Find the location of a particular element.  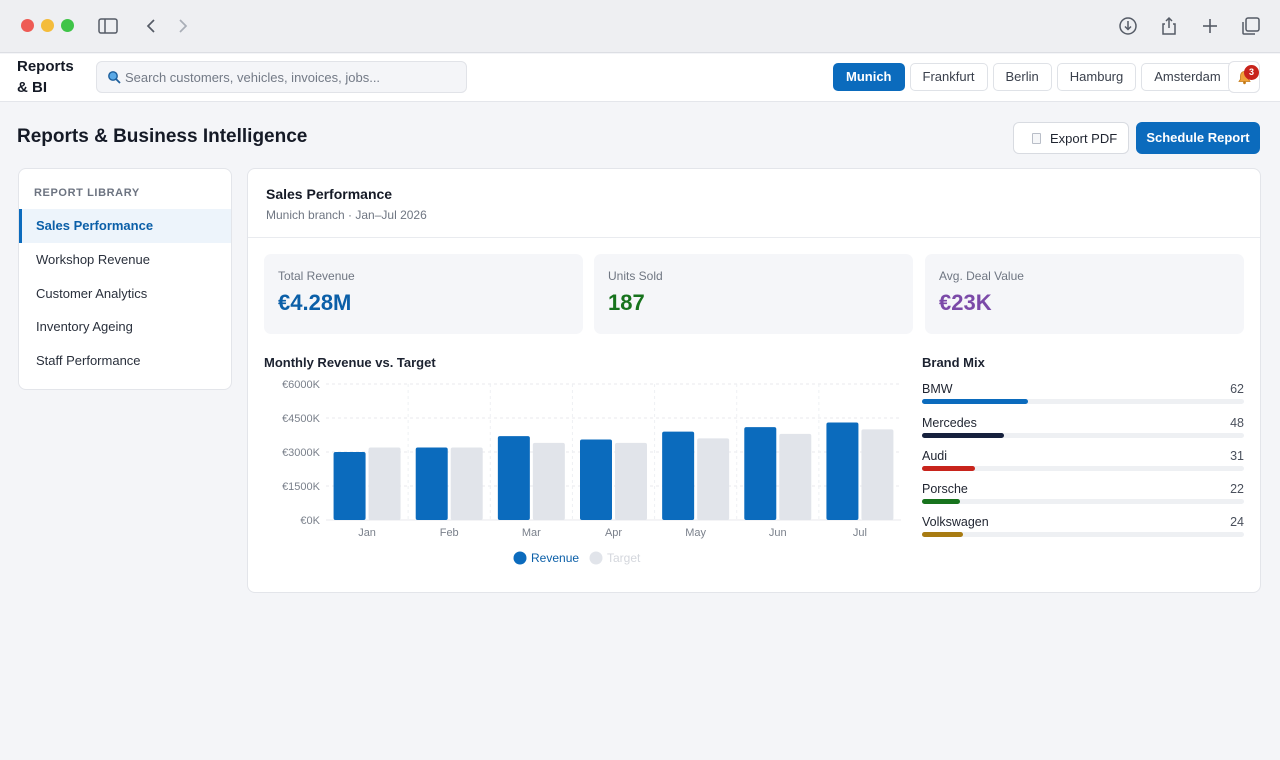

schedule-report-button: Schedule Report is located at coordinates (1198, 138).